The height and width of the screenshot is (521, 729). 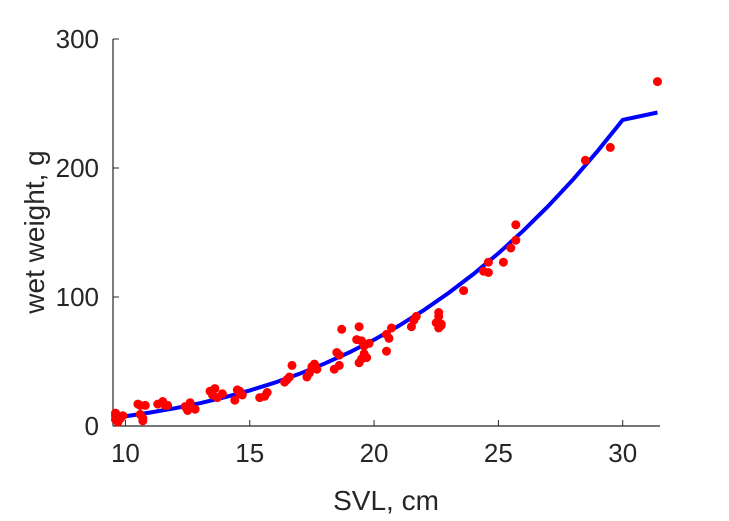 What do you see at coordinates (77, 297) in the screenshot?
I see `y-tick-label: 100` at bounding box center [77, 297].